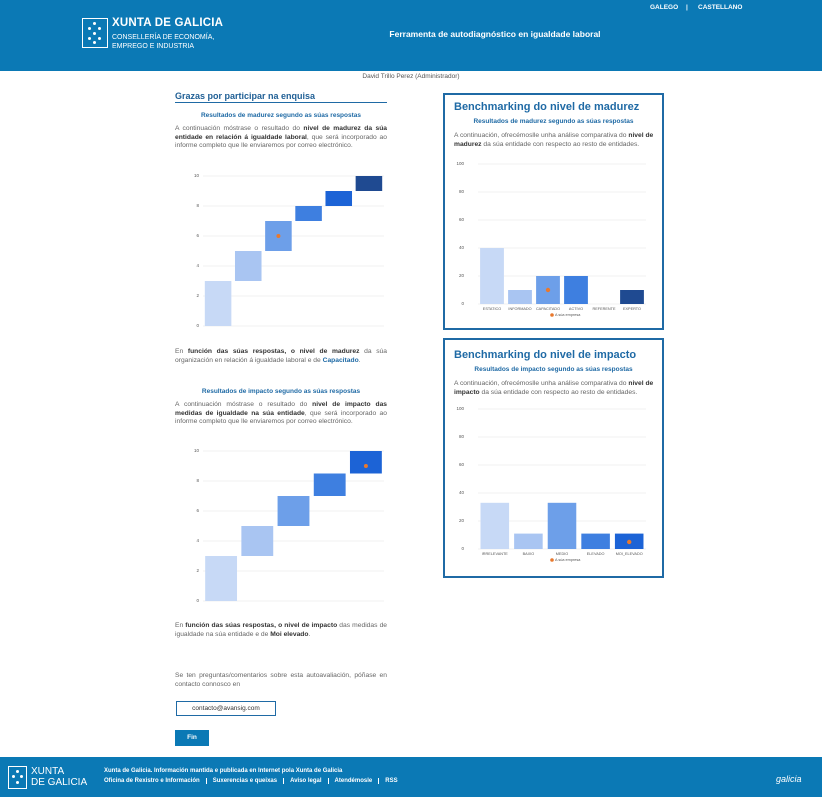 The image size is (822, 797). What do you see at coordinates (95, 33) in the screenshot?
I see `logo-icon` at bounding box center [95, 33].